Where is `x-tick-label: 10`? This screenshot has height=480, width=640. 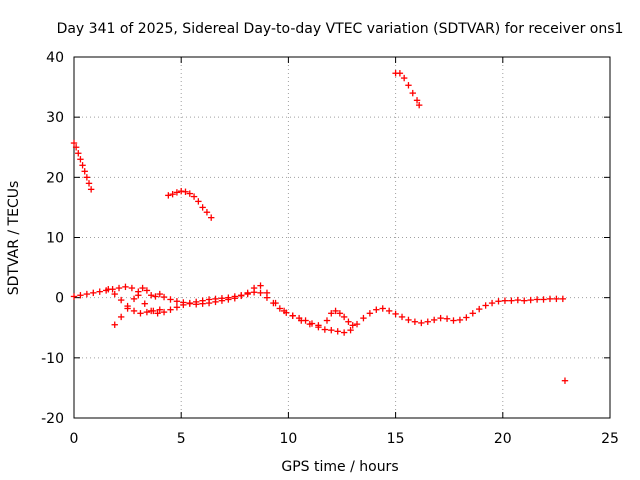 x-tick-label: 10 is located at coordinates (288, 439).